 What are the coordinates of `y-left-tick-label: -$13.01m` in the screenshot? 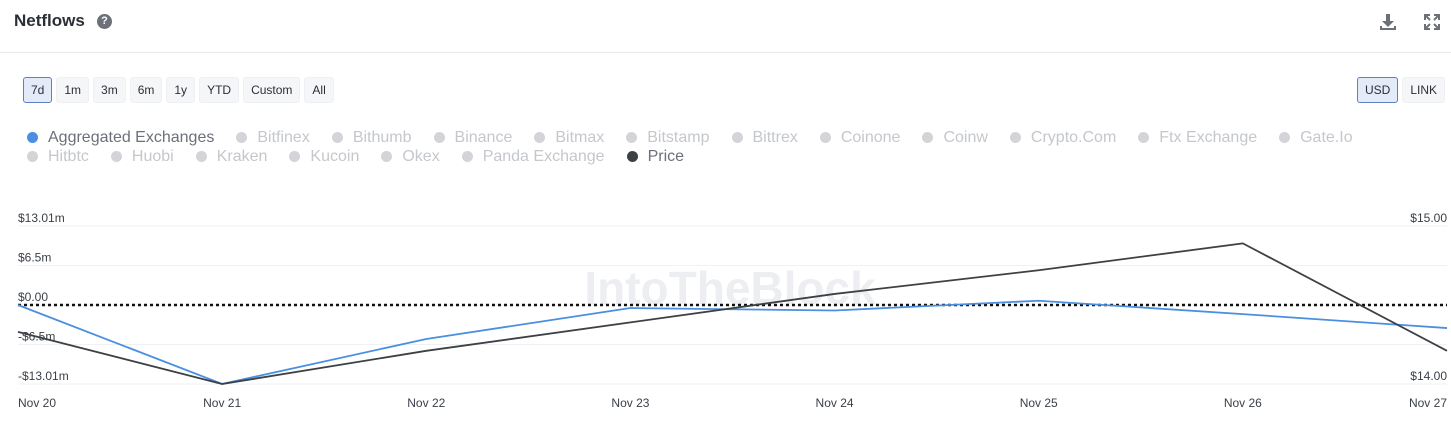 It's located at (43, 376).